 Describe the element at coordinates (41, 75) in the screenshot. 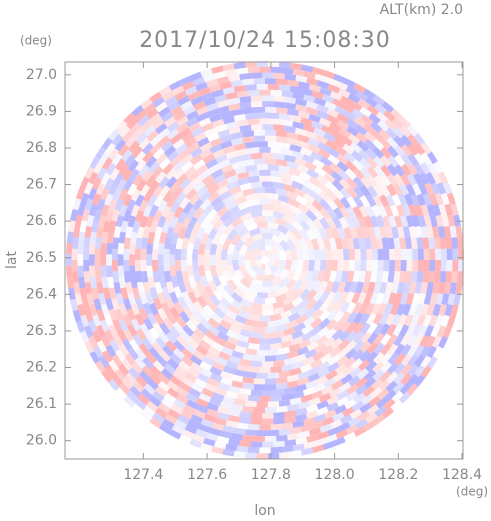

I see `y-tick-label: 27.0` at that location.